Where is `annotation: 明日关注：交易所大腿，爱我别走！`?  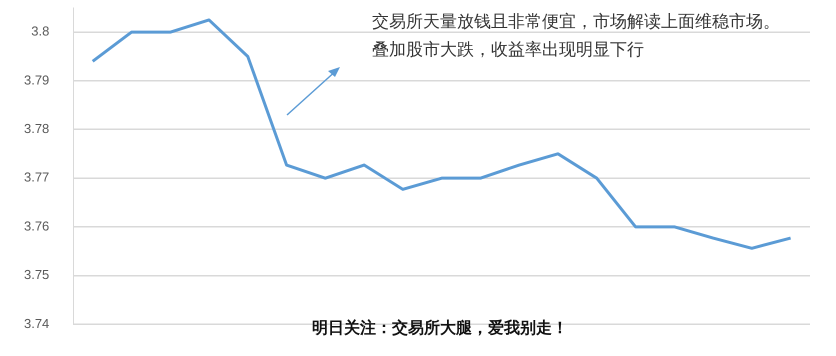 annotation: 明日关注：交易所大腿，爱我别走！ is located at coordinates (440, 328).